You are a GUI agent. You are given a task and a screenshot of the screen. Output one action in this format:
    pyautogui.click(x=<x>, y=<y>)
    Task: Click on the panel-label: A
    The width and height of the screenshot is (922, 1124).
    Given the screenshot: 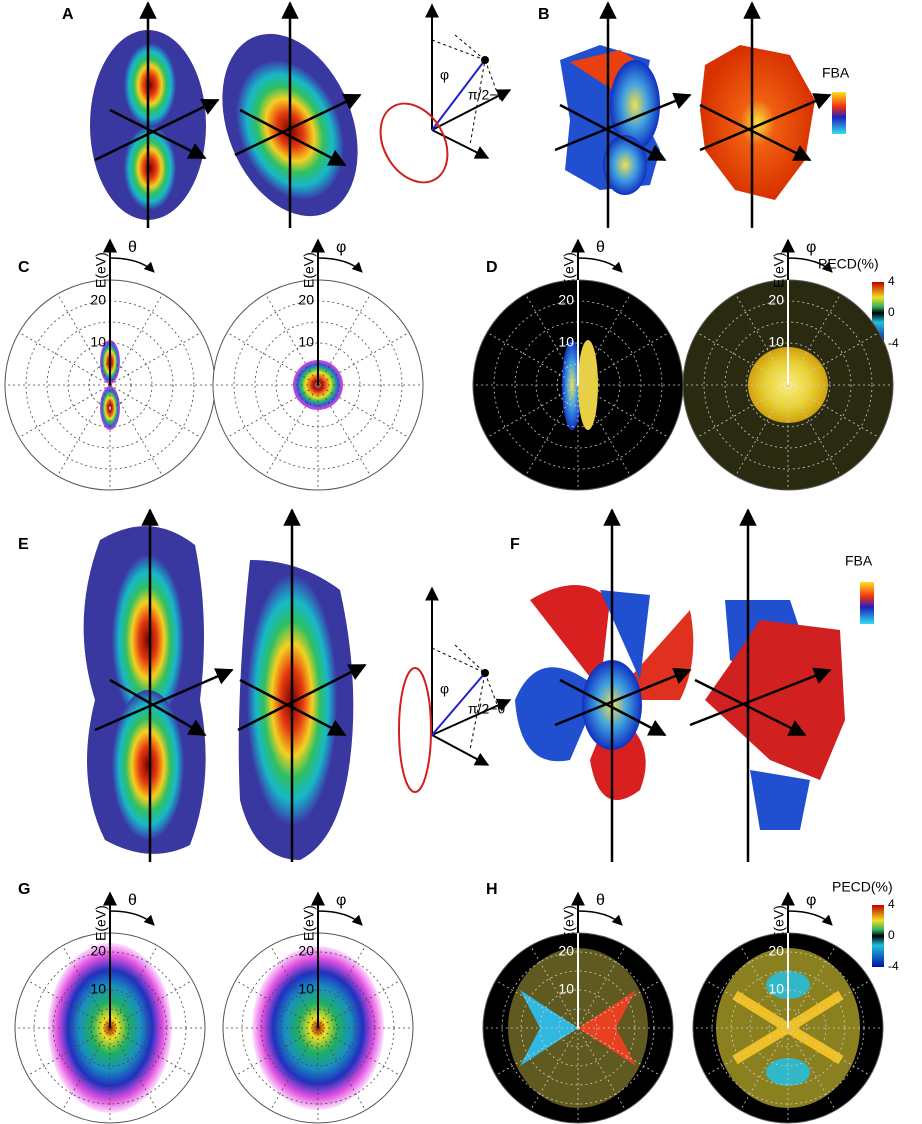 What is the action you would take?
    pyautogui.click(x=68, y=14)
    